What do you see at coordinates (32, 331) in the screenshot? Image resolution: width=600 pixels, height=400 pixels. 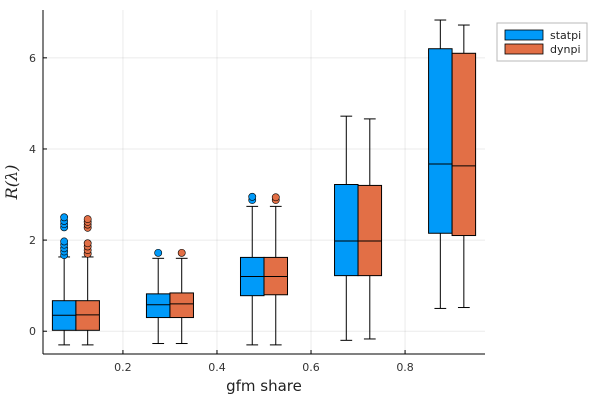 I see `y-tick-label-0: 0` at bounding box center [32, 331].